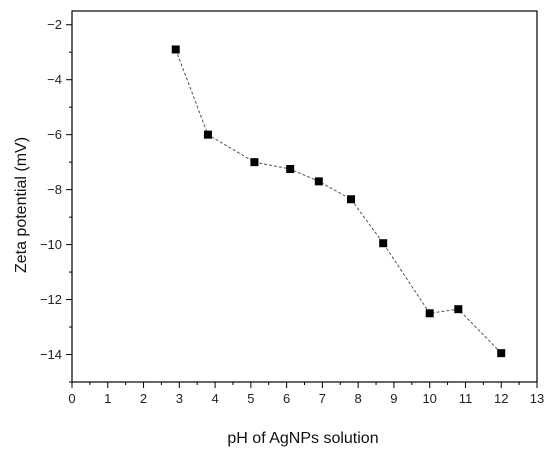 The width and height of the screenshot is (550, 454). I want to click on y-axis-title: Zeta potential (mV), so click(21, 205).